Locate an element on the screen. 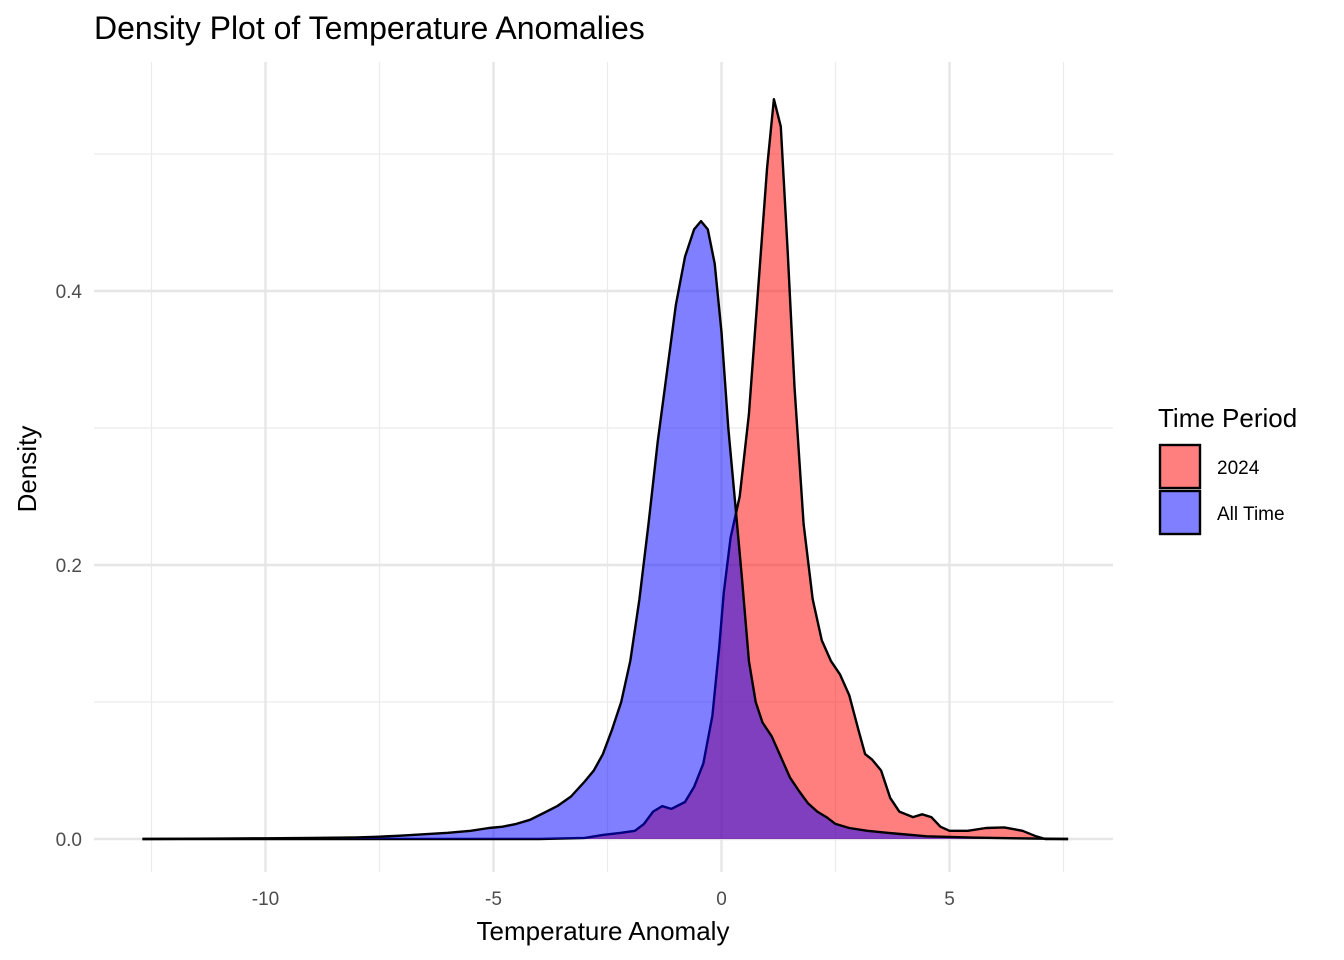 Image resolution: width=1344 pixels, height=960 pixels. x-tick-label: 0 is located at coordinates (721, 899).